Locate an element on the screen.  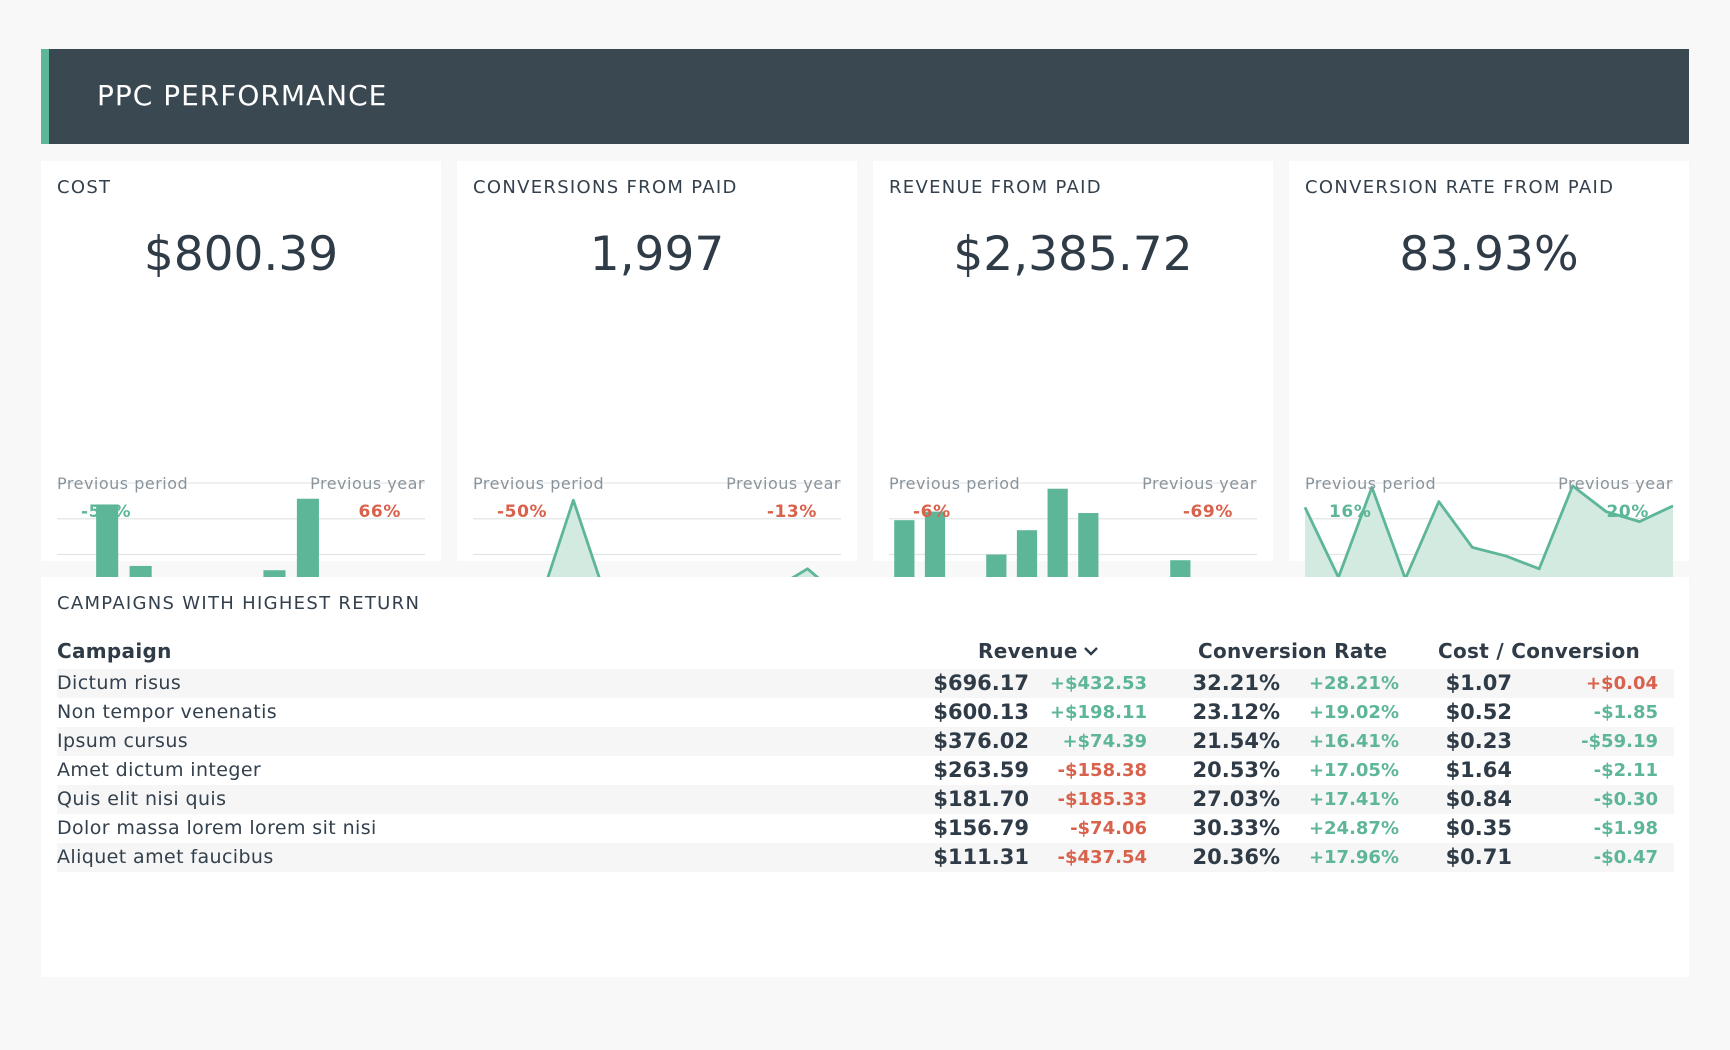
cost-per-conversion-value: $0.84 is located at coordinates (1478, 799).